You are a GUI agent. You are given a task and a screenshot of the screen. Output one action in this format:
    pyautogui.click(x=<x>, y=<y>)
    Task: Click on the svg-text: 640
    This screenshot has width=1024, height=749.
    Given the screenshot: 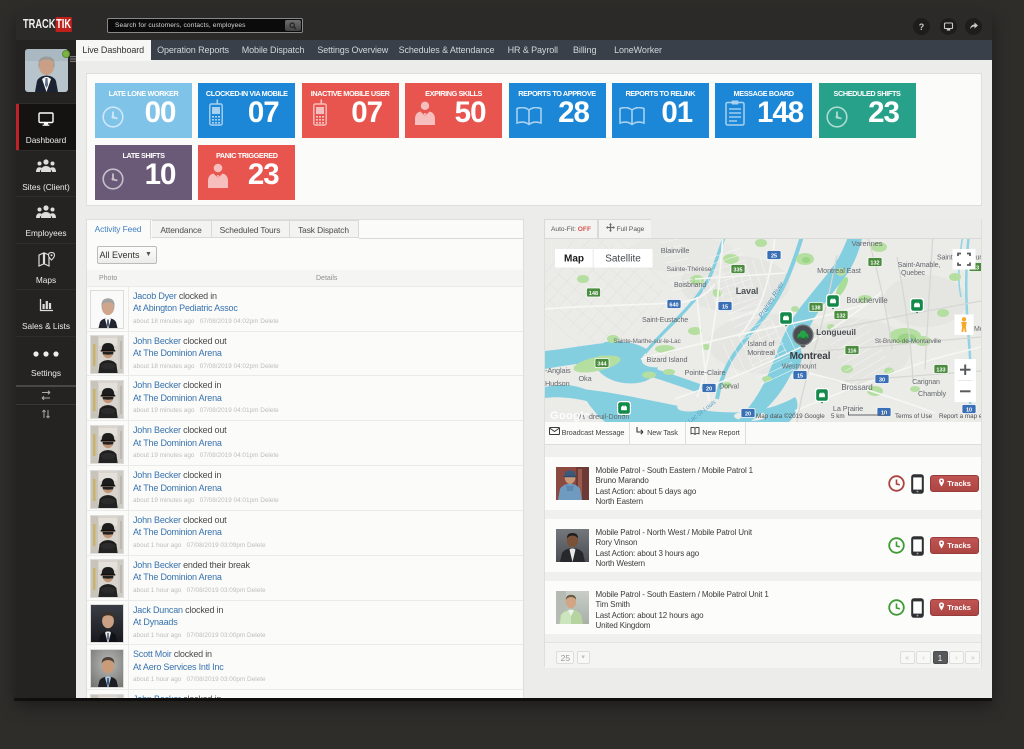 What is the action you would take?
    pyautogui.click(x=673, y=305)
    